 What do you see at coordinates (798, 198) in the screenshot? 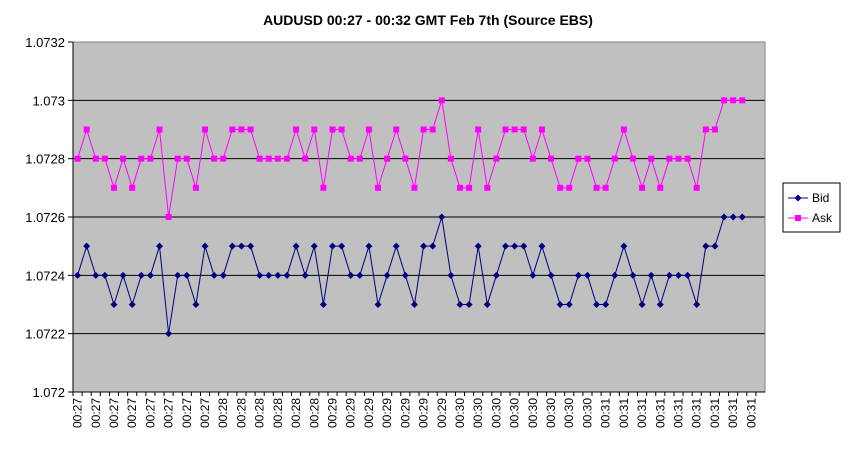
I see `legend-marker` at bounding box center [798, 198].